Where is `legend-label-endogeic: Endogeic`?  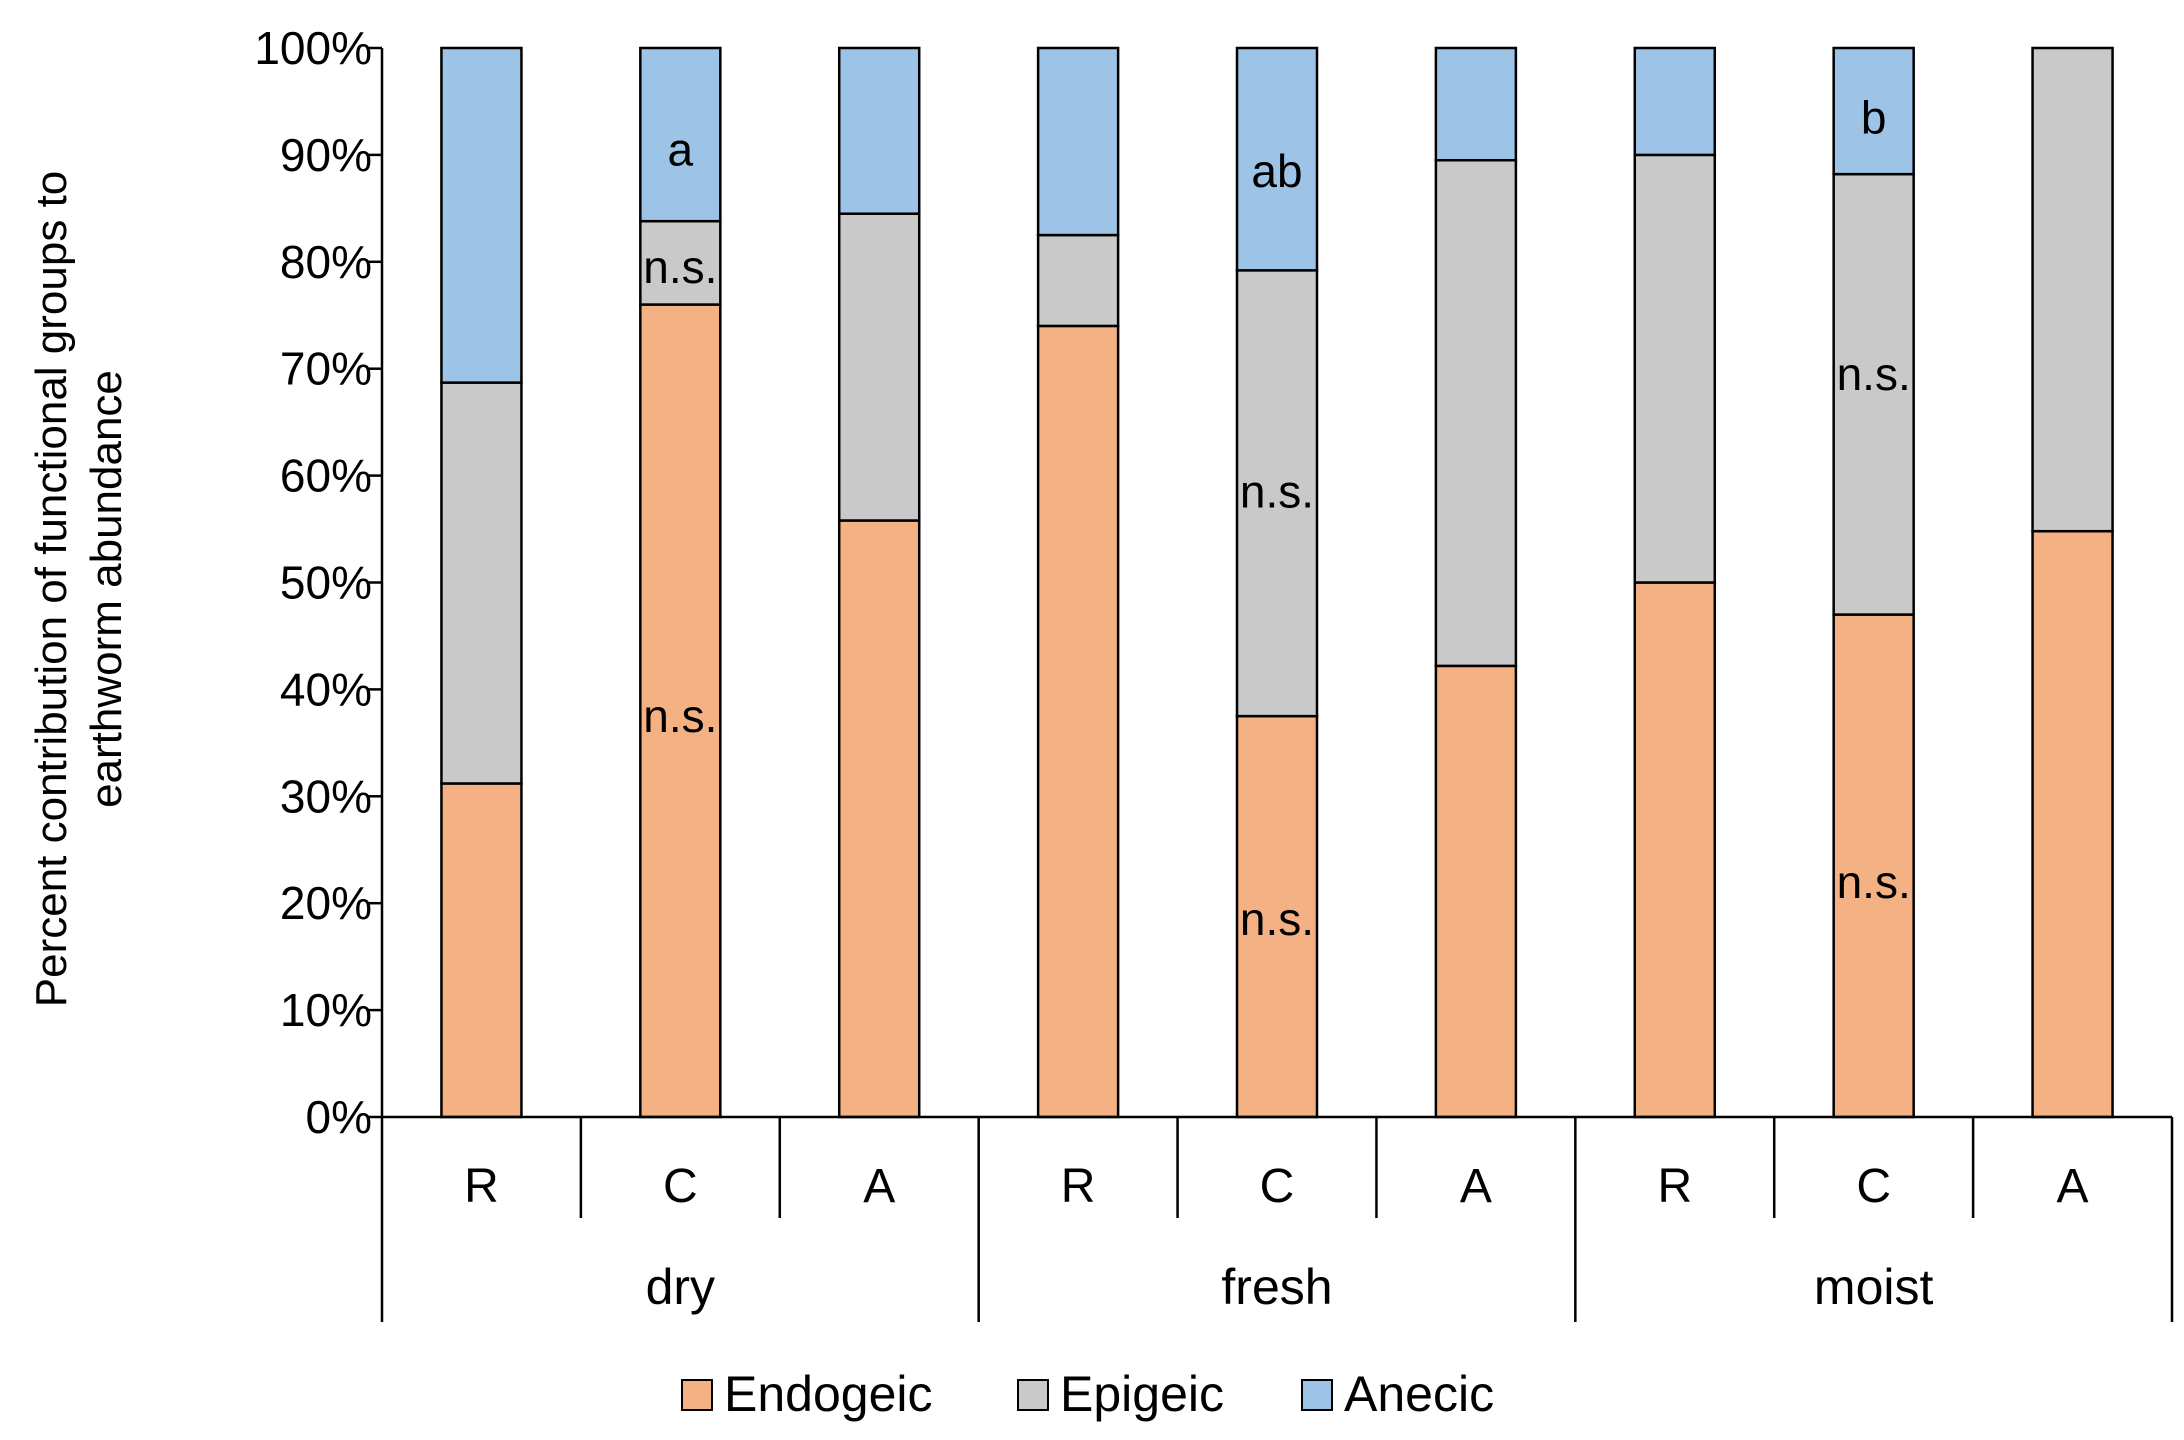 legend-label-endogeic: Endogeic is located at coordinates (828, 1394).